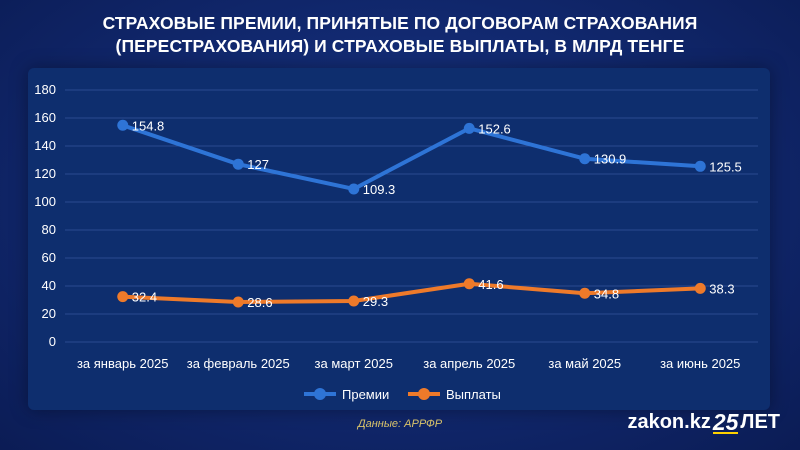 This screenshot has height=450, width=800. What do you see at coordinates (411, 292) in the screenshot?
I see `series-line-vyplaty` at bounding box center [411, 292].